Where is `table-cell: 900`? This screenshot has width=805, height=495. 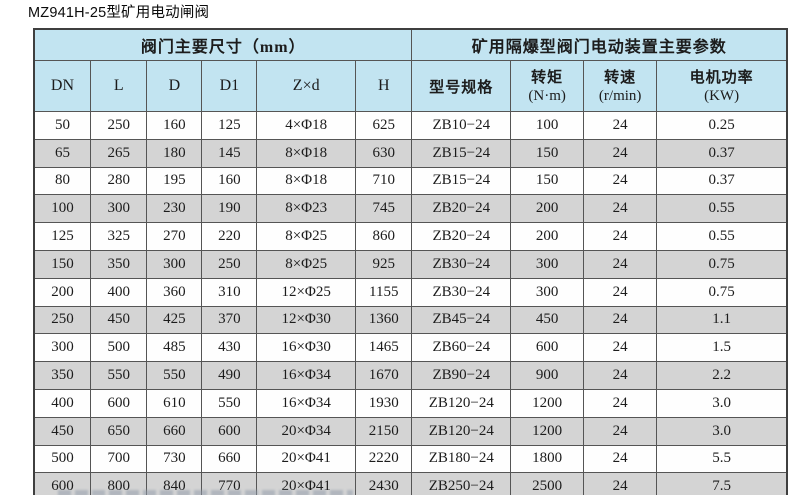 table-cell: 900 is located at coordinates (547, 375).